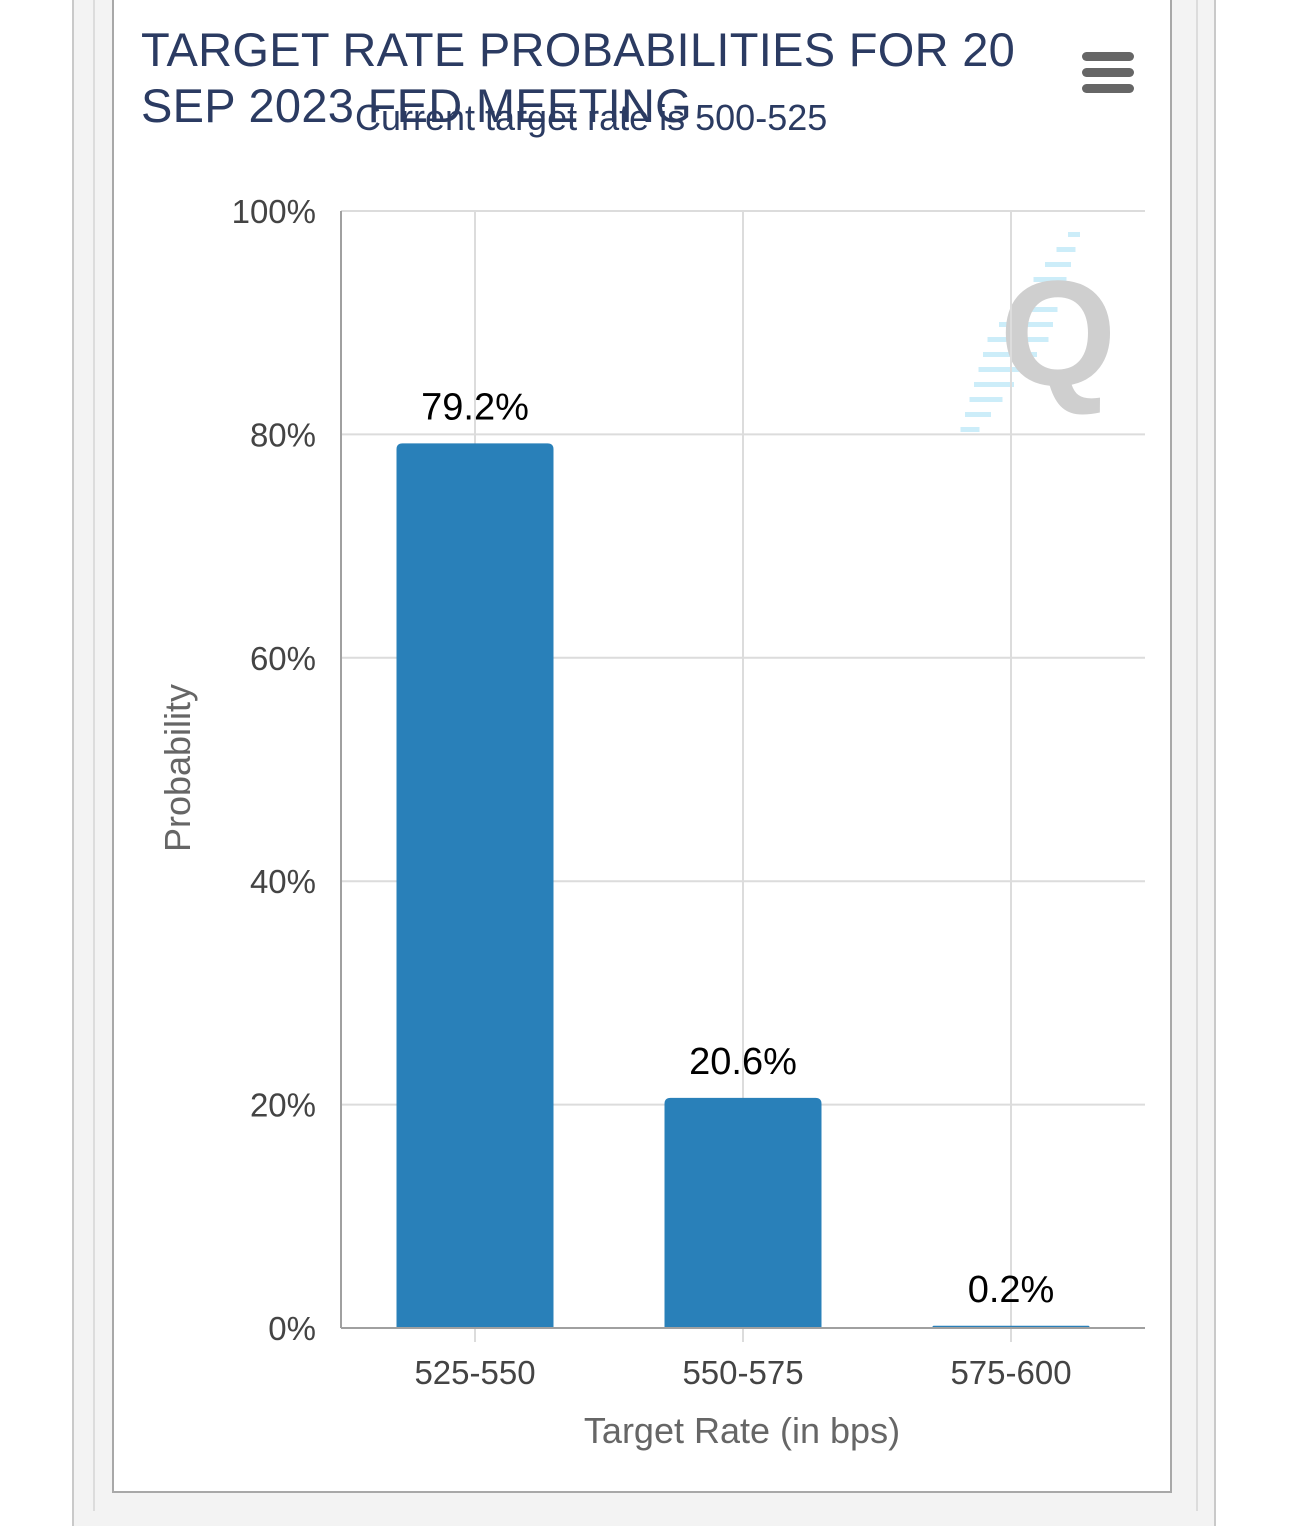 The height and width of the screenshot is (1526, 1290). What do you see at coordinates (274, 211) in the screenshot?
I see `y-tick-label: 100%` at bounding box center [274, 211].